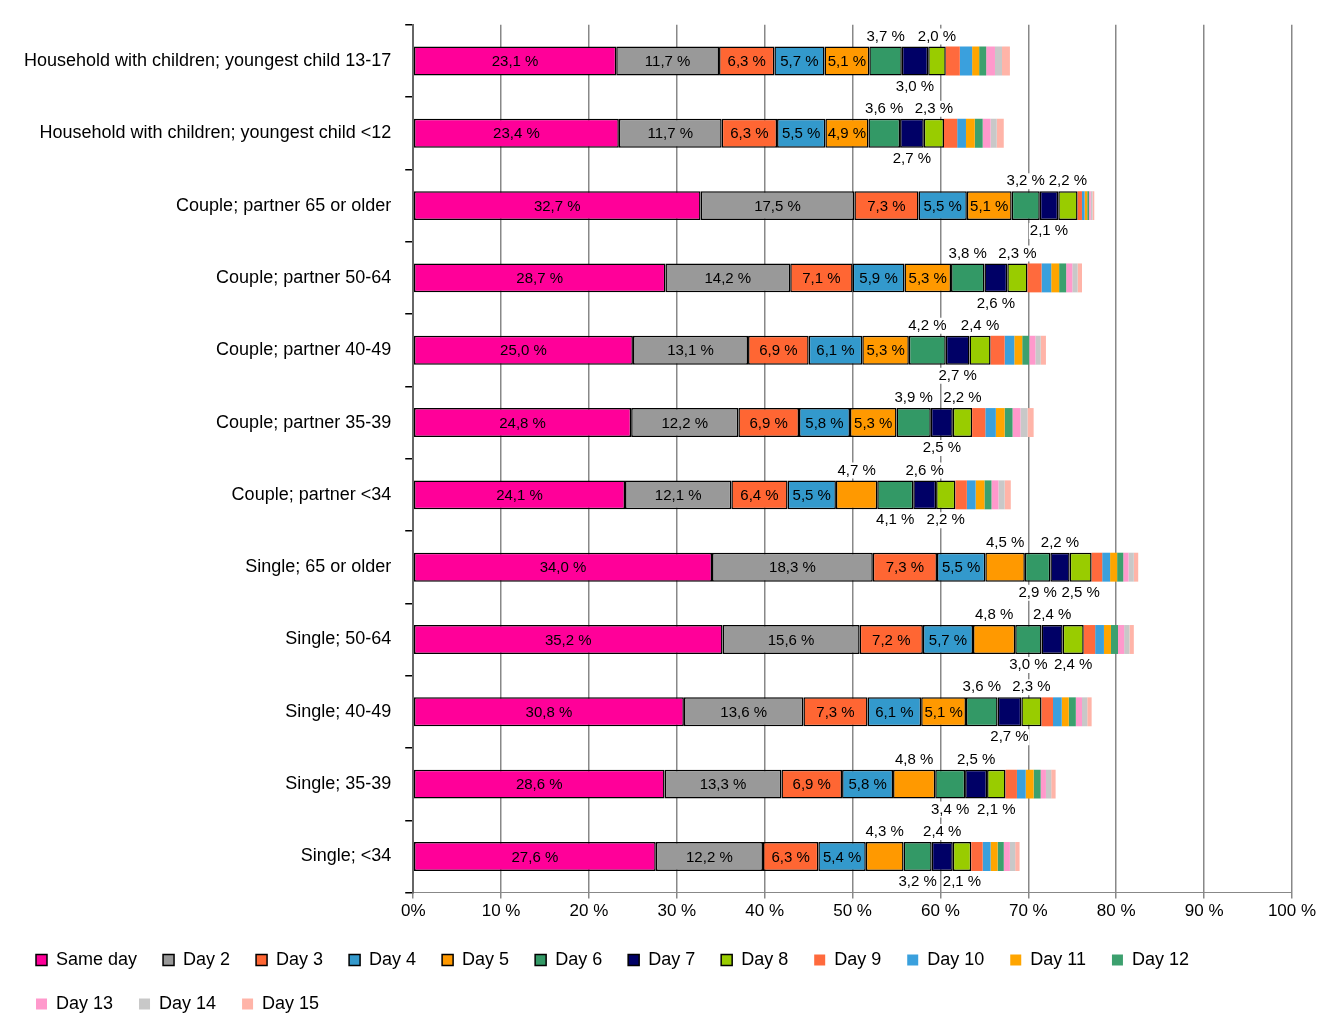 This screenshot has width=1322, height=1023. What do you see at coordinates (791, 639) in the screenshot?
I see `data-label: 15,6 %` at bounding box center [791, 639].